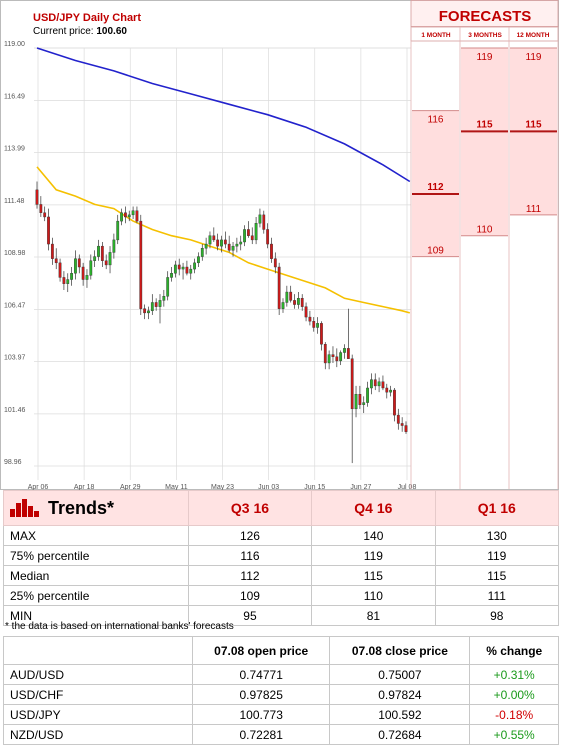 Image resolution: width=565 pixels, height=748 pixels. I want to click on forecast-header-1m: 1 MONTH, so click(436, 35).